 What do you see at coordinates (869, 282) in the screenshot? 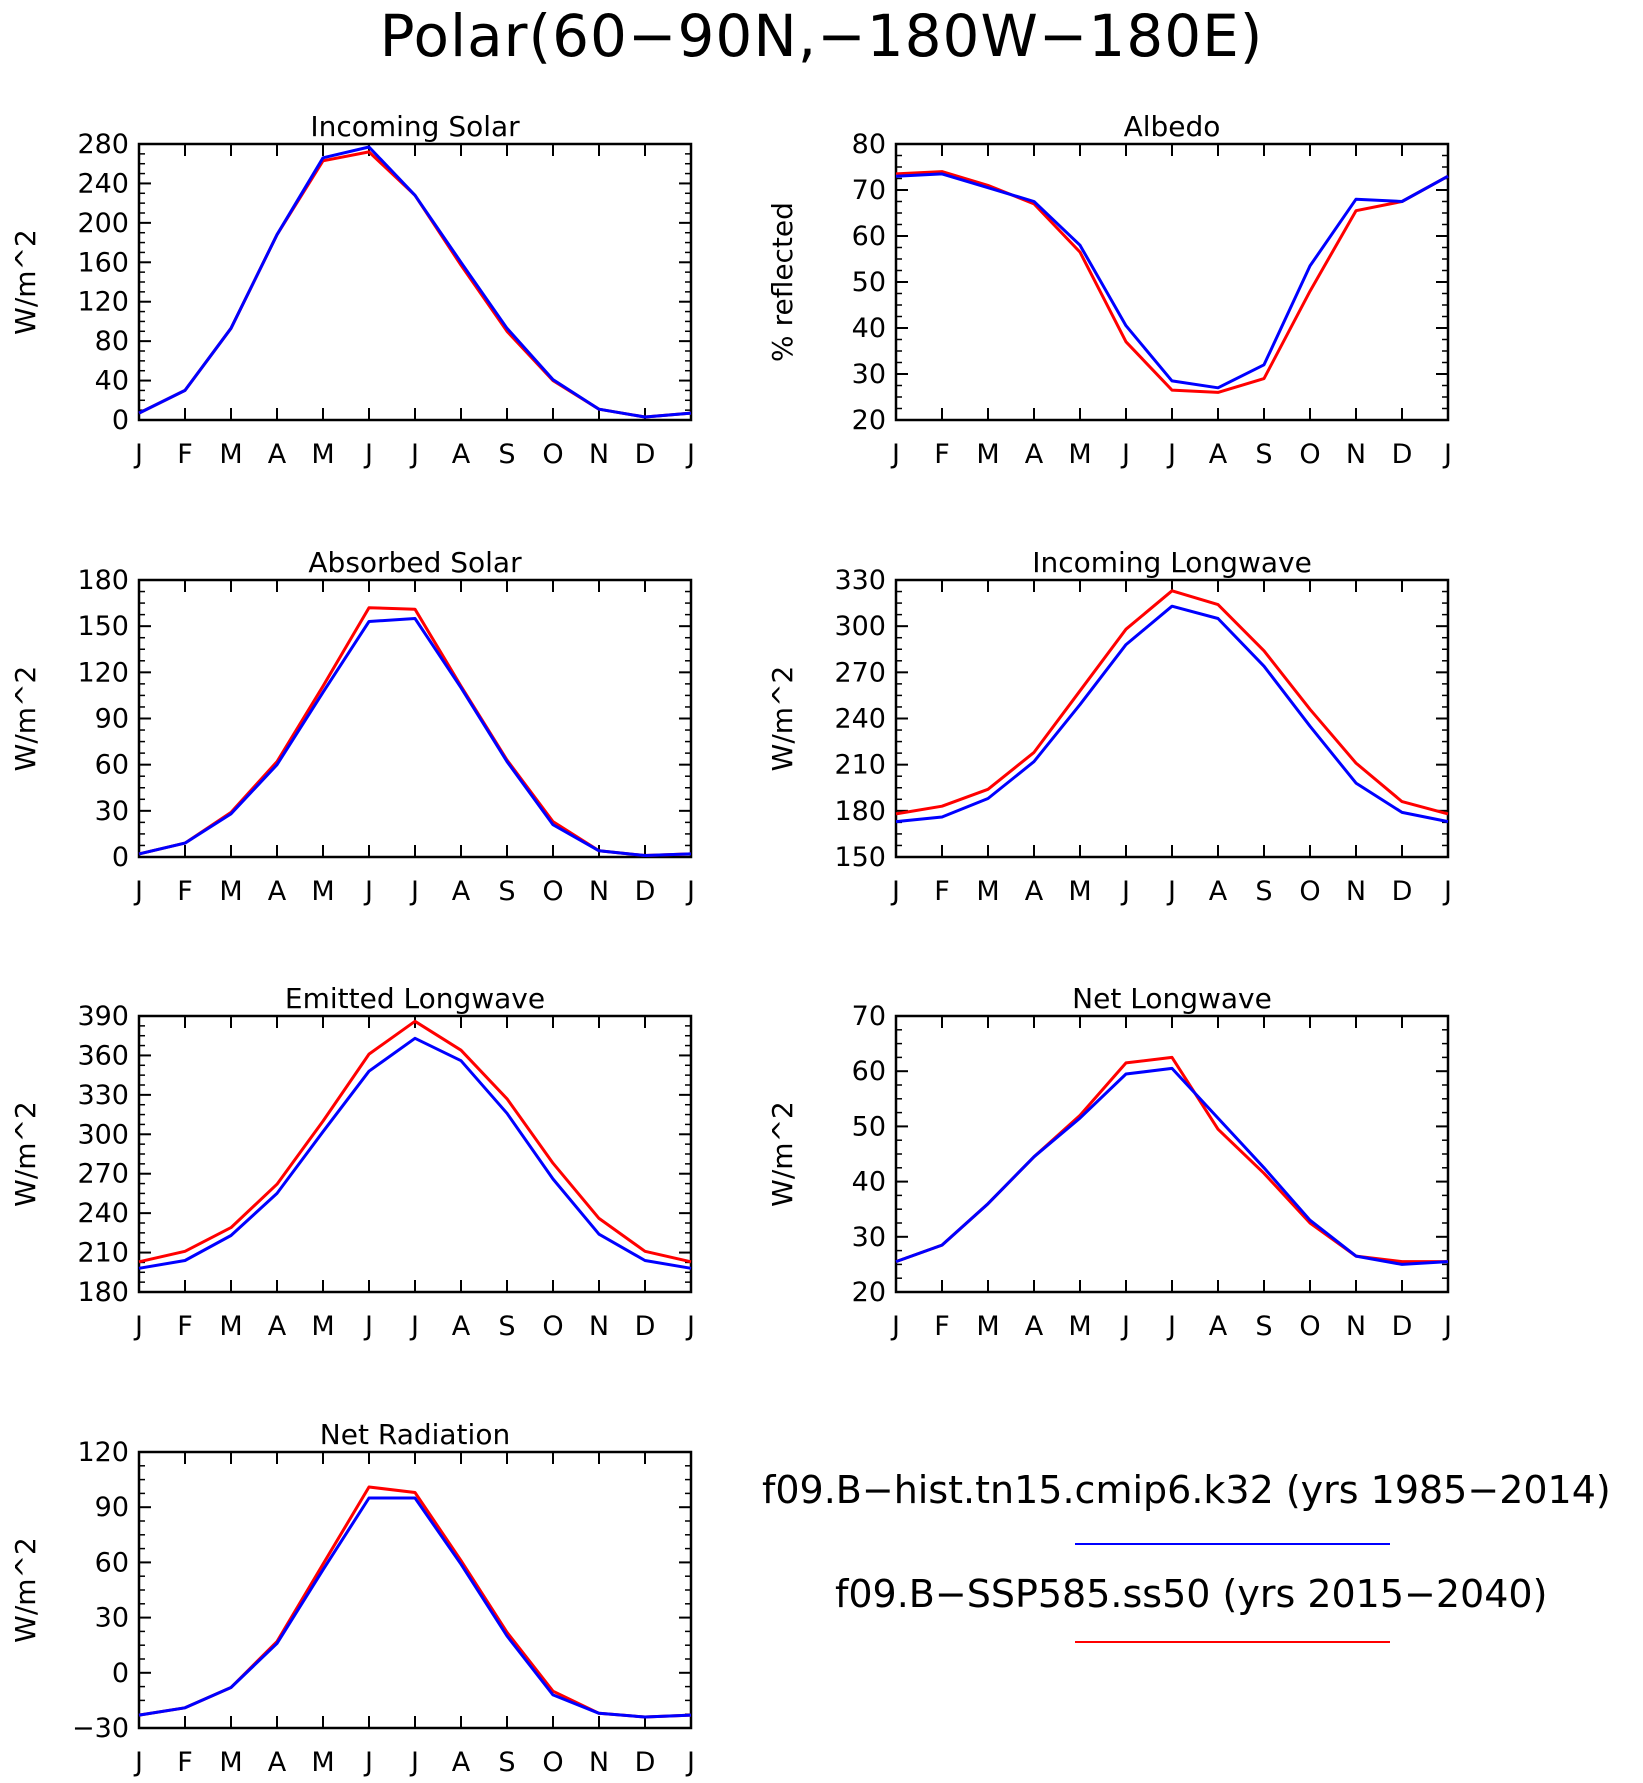
I see `y-tick-label: 50` at bounding box center [869, 282].